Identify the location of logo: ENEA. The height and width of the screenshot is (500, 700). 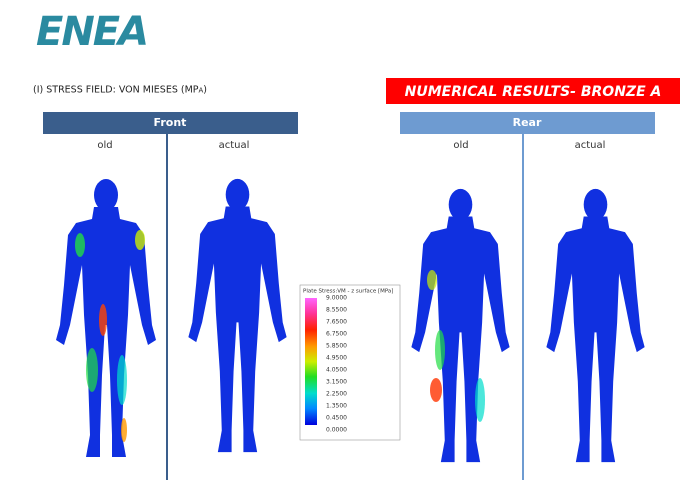
(91, 32).